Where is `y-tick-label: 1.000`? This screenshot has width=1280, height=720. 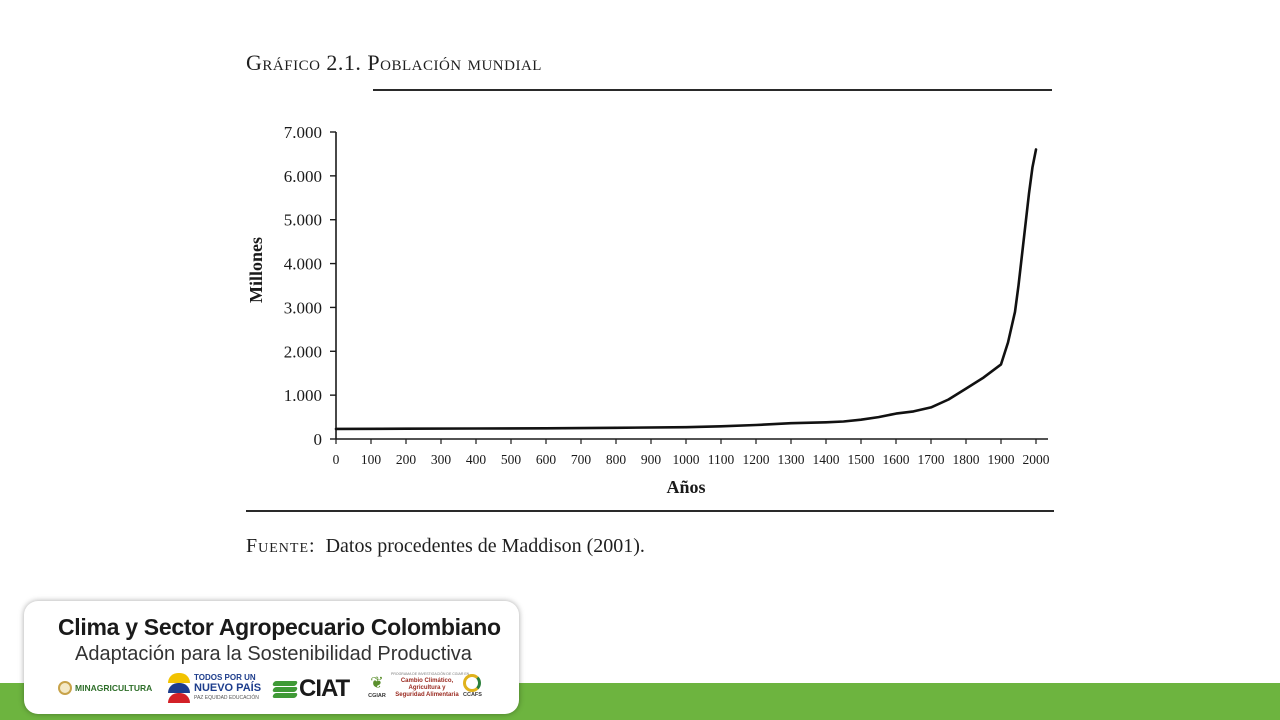
y-tick-label: 1.000 is located at coordinates (303, 395).